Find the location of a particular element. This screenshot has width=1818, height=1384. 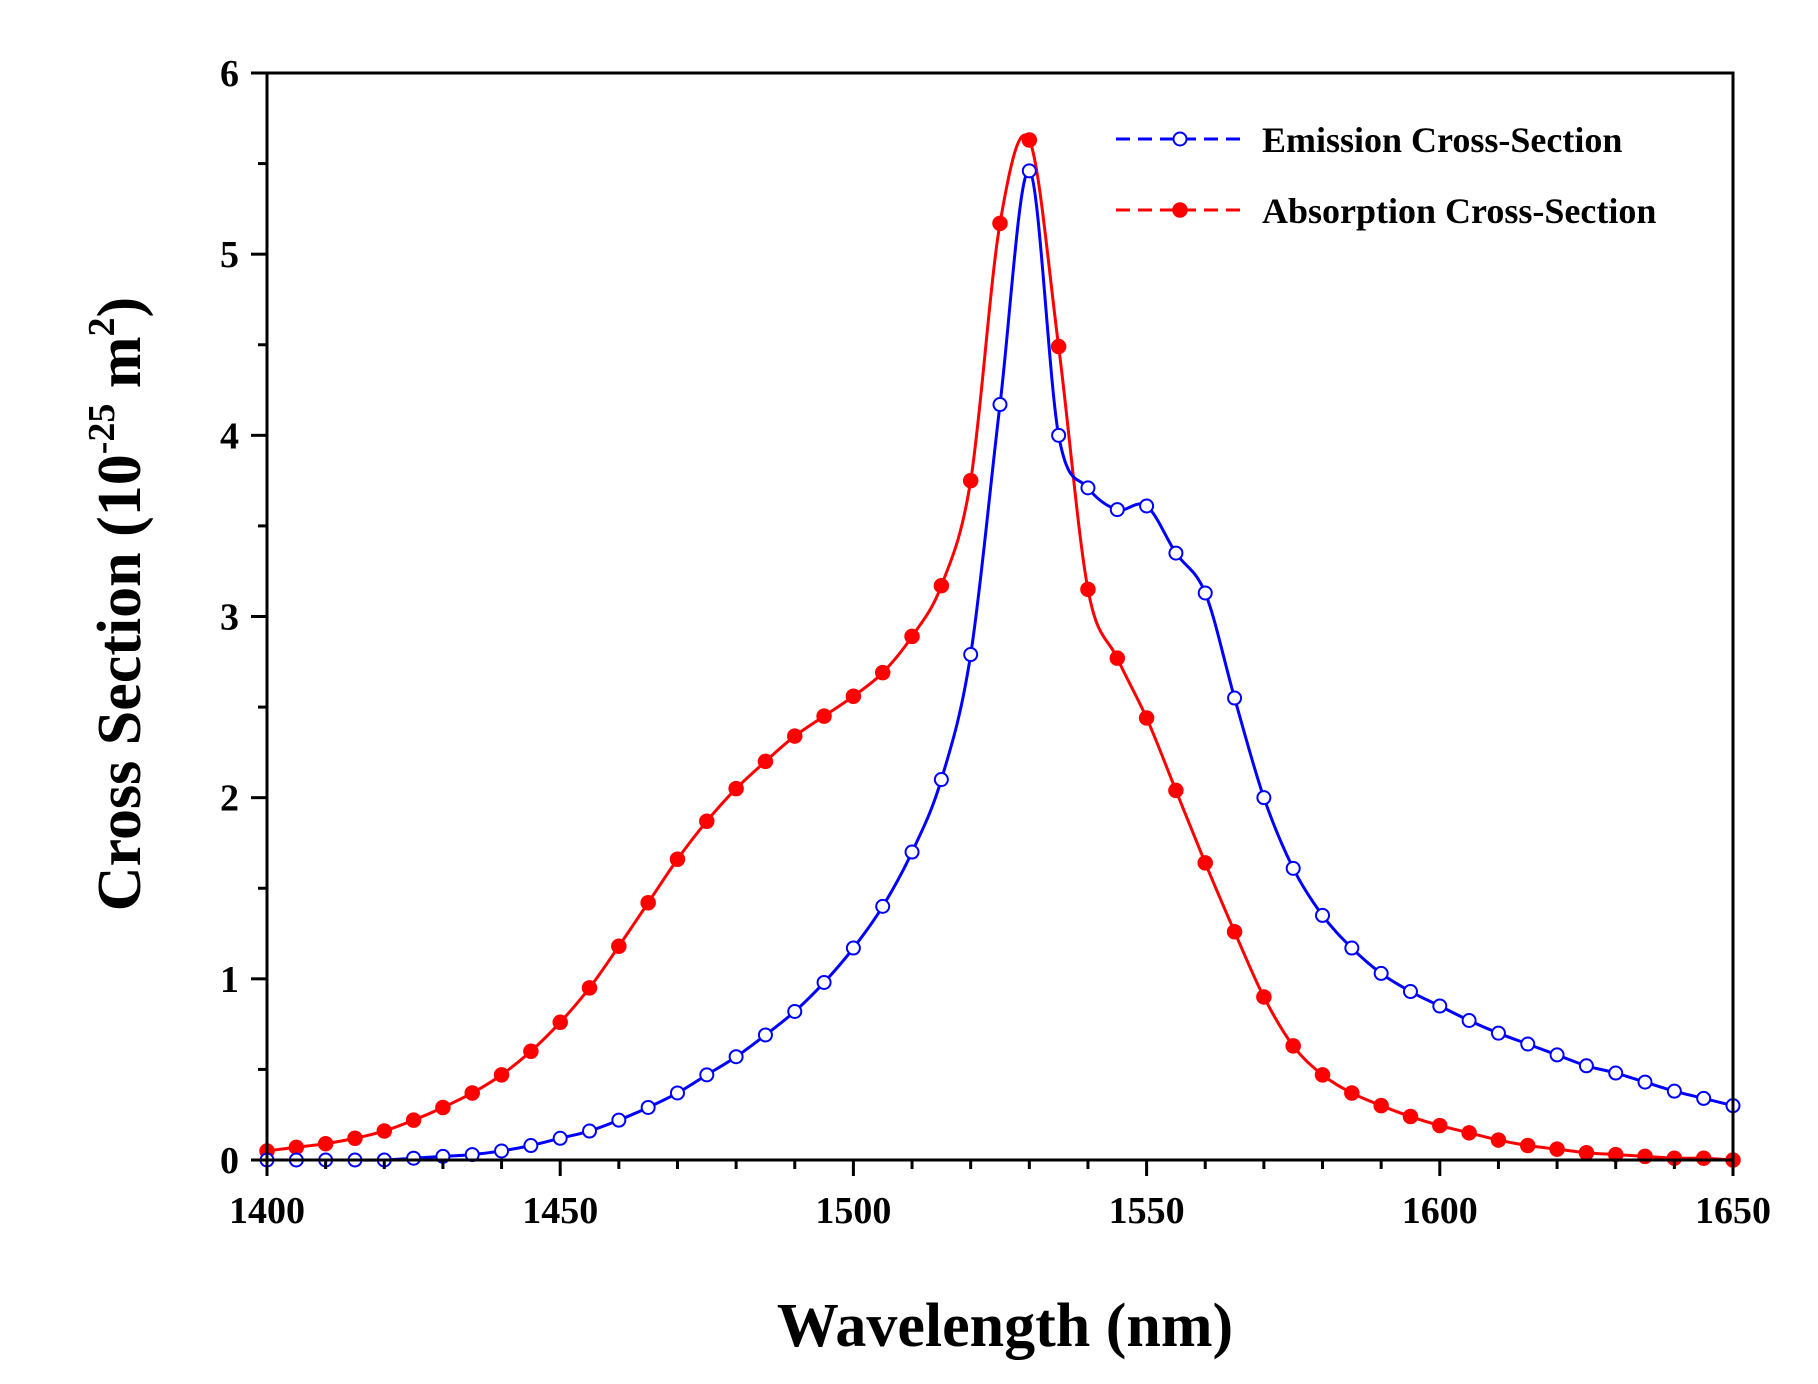

y-axis-title-unit-exponent: 2 is located at coordinates (102, 326).